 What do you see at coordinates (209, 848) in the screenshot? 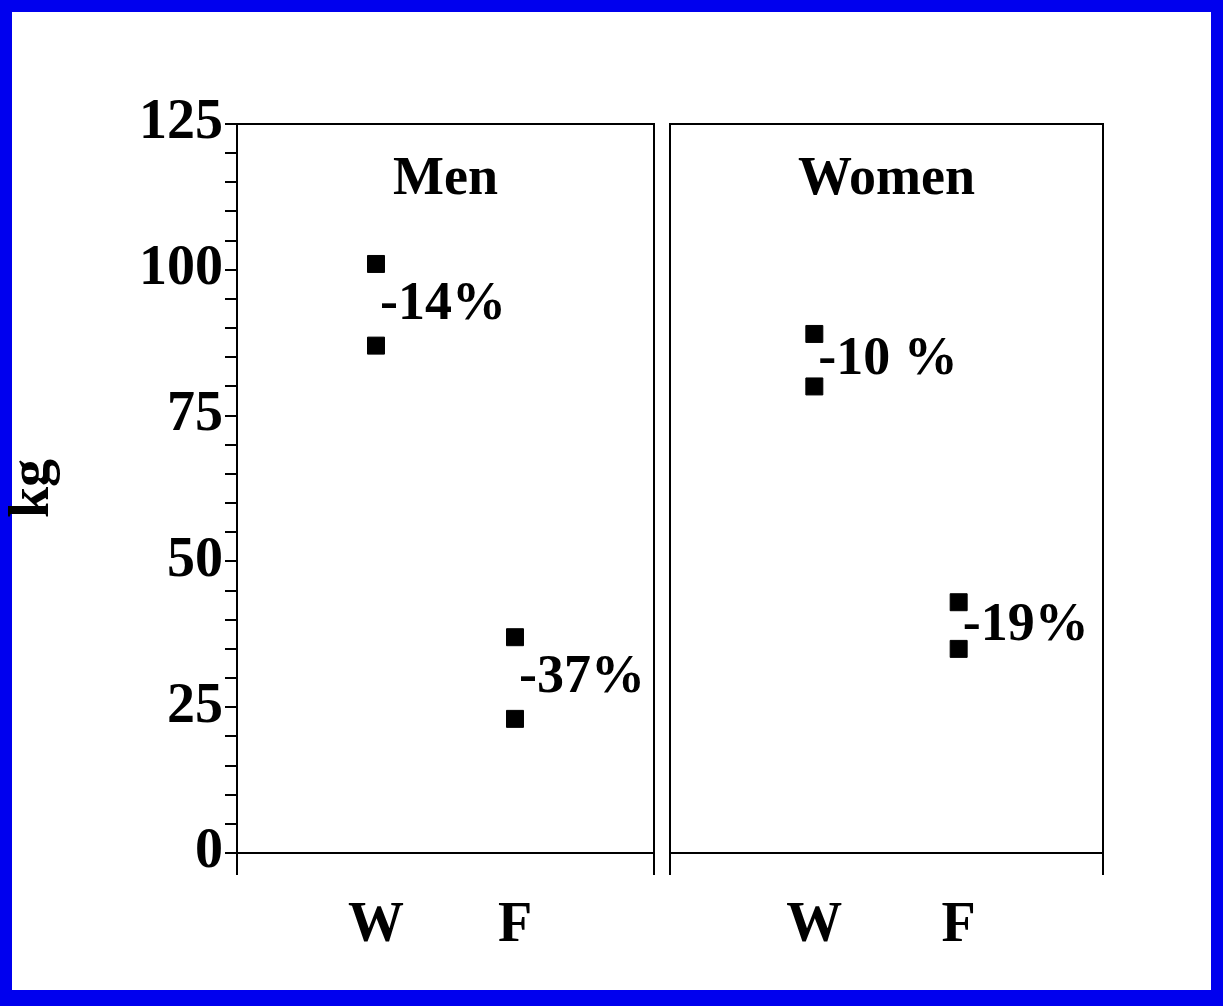
I see `y-tick-label: 0` at bounding box center [209, 848].